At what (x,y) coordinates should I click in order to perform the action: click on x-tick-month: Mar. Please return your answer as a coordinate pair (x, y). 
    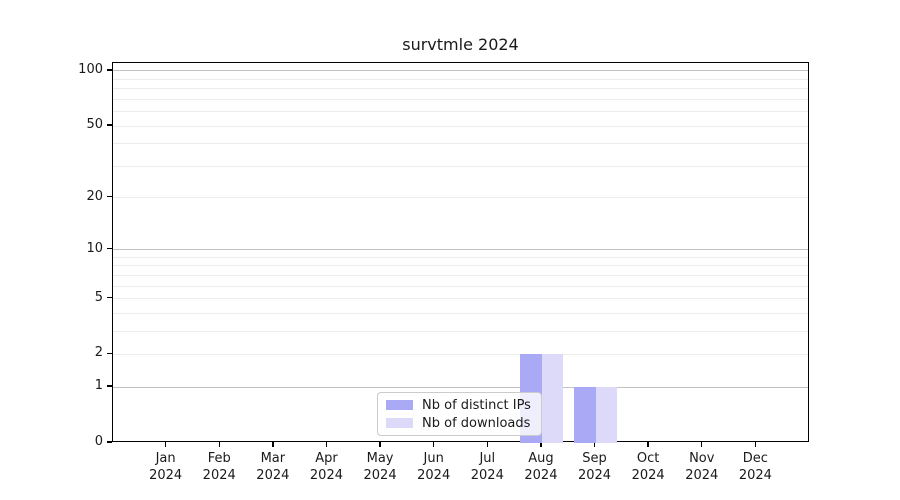
    Looking at the image, I should click on (273, 458).